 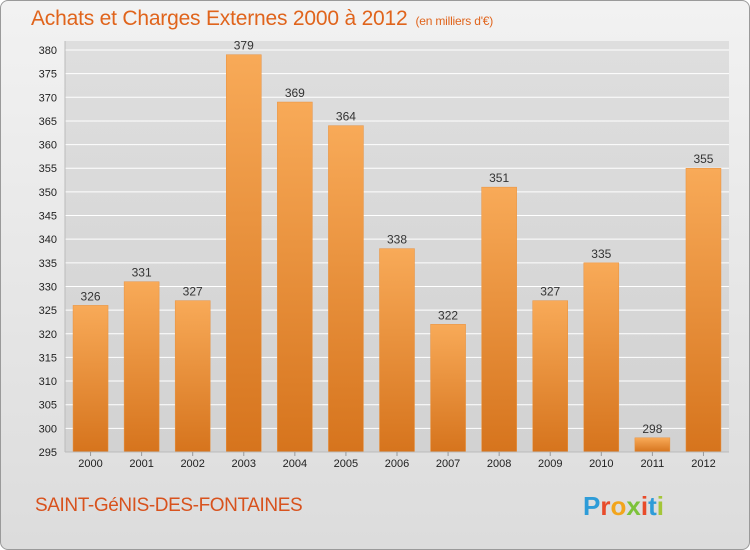 What do you see at coordinates (346, 289) in the screenshot?
I see `bar-2005` at bounding box center [346, 289].